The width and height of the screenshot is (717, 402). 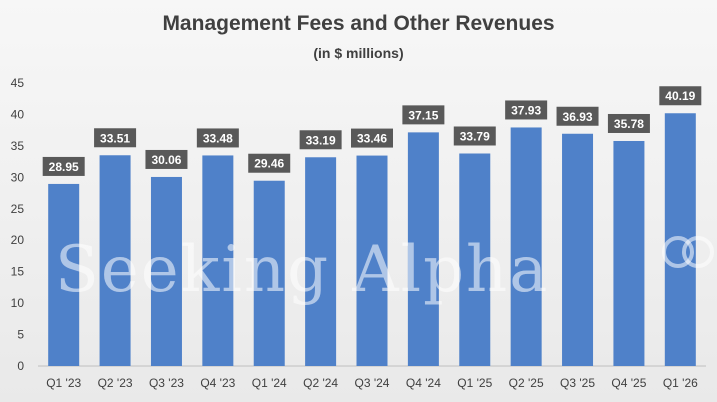 I want to click on chart-subtitle: (in $ millions), so click(x=358, y=53).